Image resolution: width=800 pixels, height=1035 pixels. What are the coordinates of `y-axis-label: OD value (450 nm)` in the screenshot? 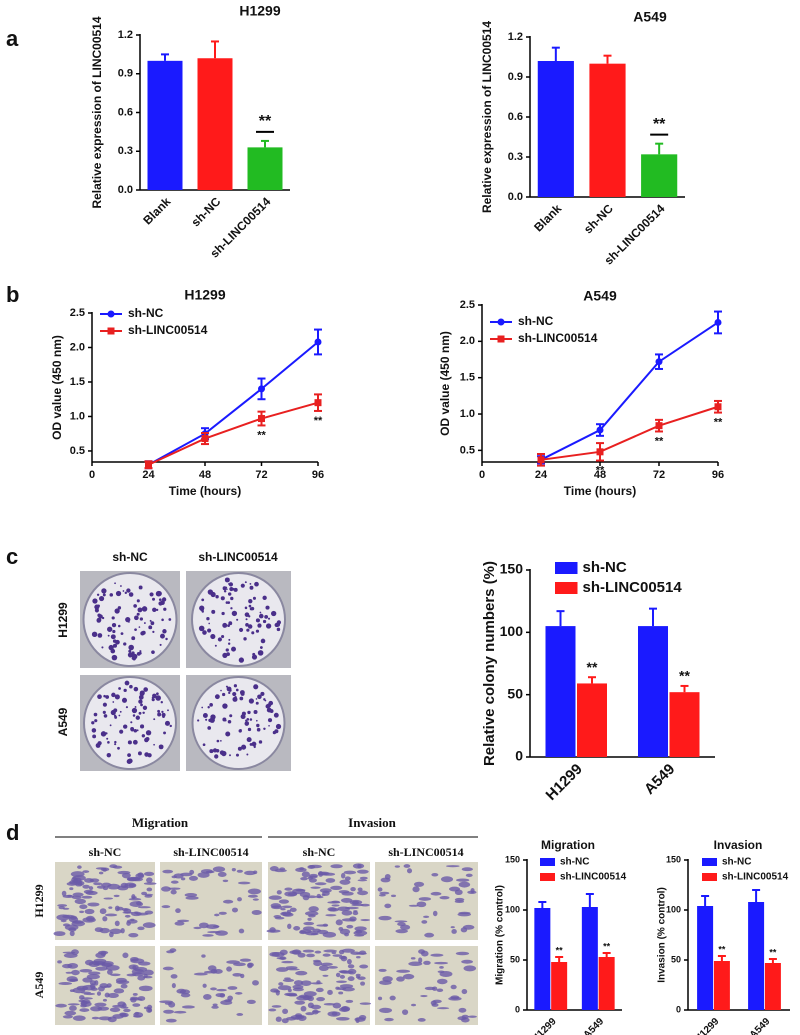 It's located at (445, 383).